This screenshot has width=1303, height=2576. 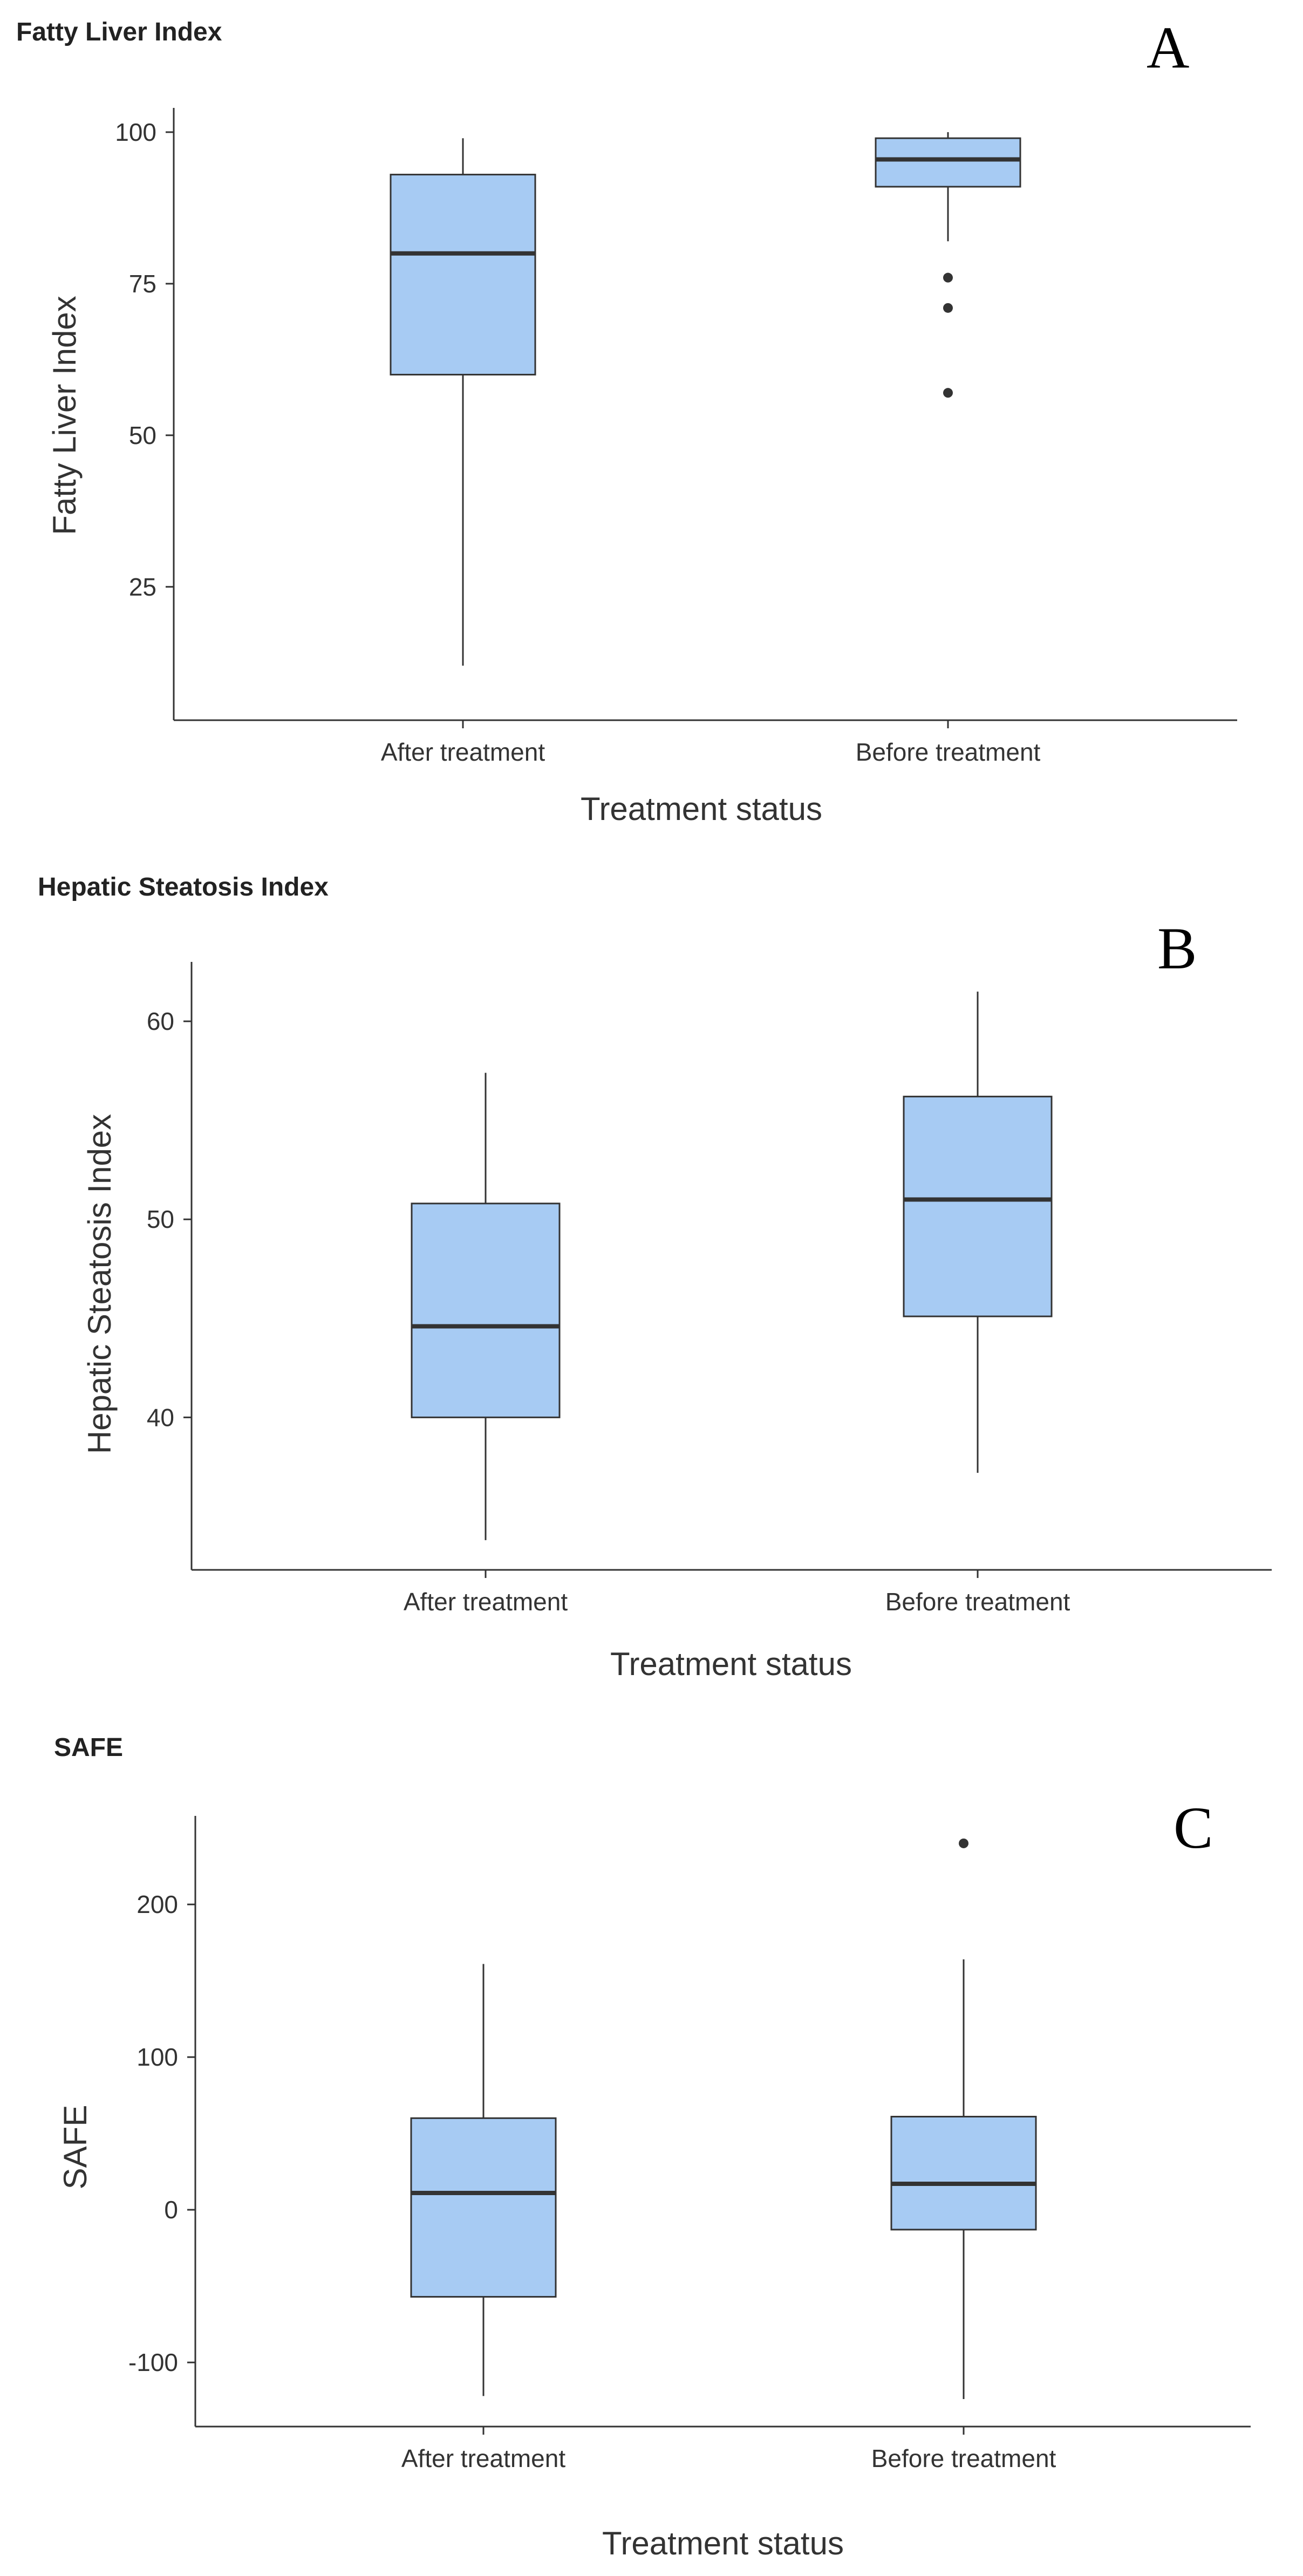 I want to click on y-axis-title: Fatty Liver Index, so click(x=64, y=415).